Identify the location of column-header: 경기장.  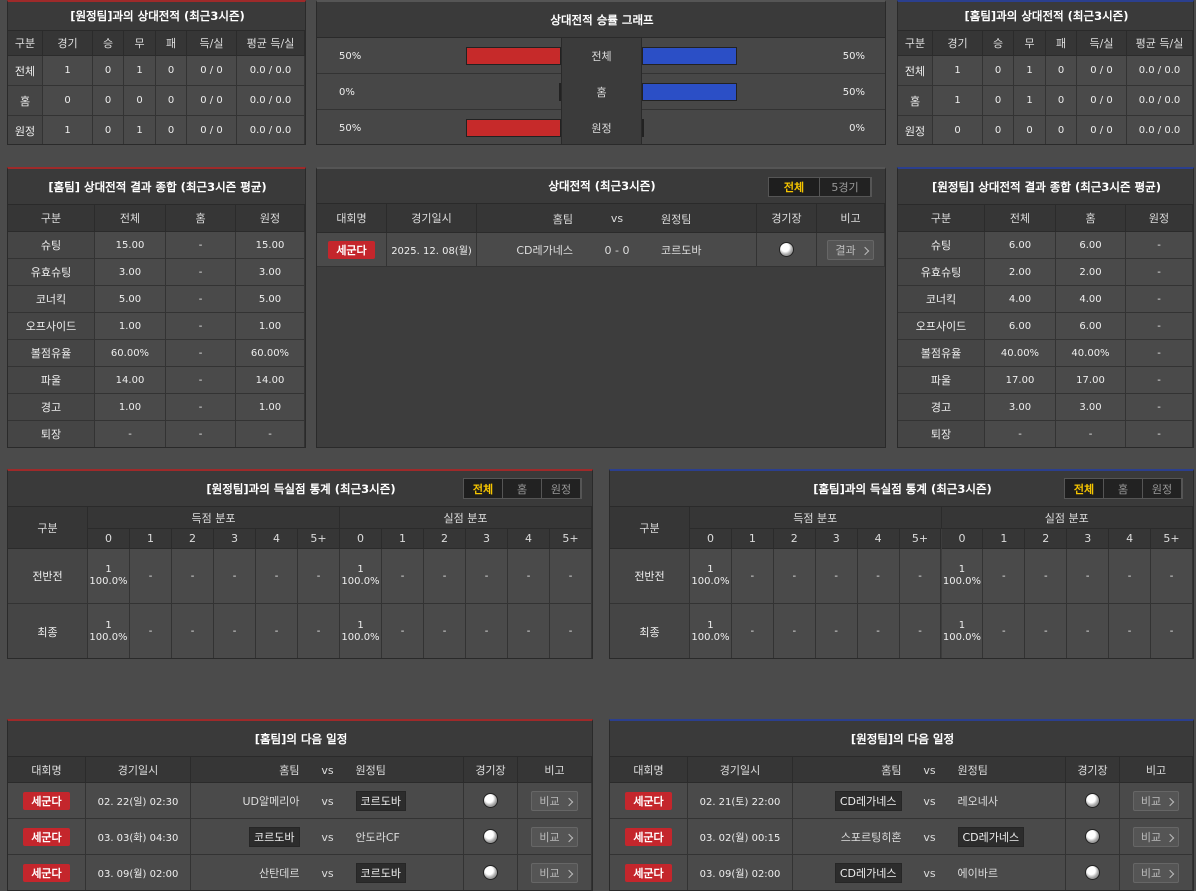
(1093, 770).